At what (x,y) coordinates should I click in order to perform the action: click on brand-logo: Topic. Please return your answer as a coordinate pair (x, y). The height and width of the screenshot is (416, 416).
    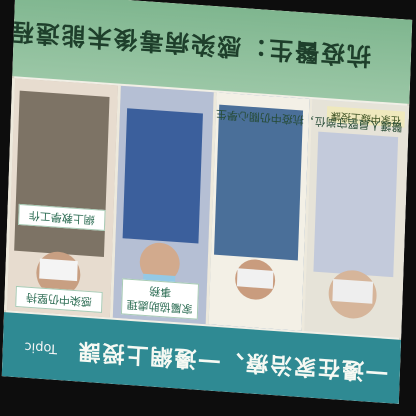
    Looking at the image, I should click on (41, 347).